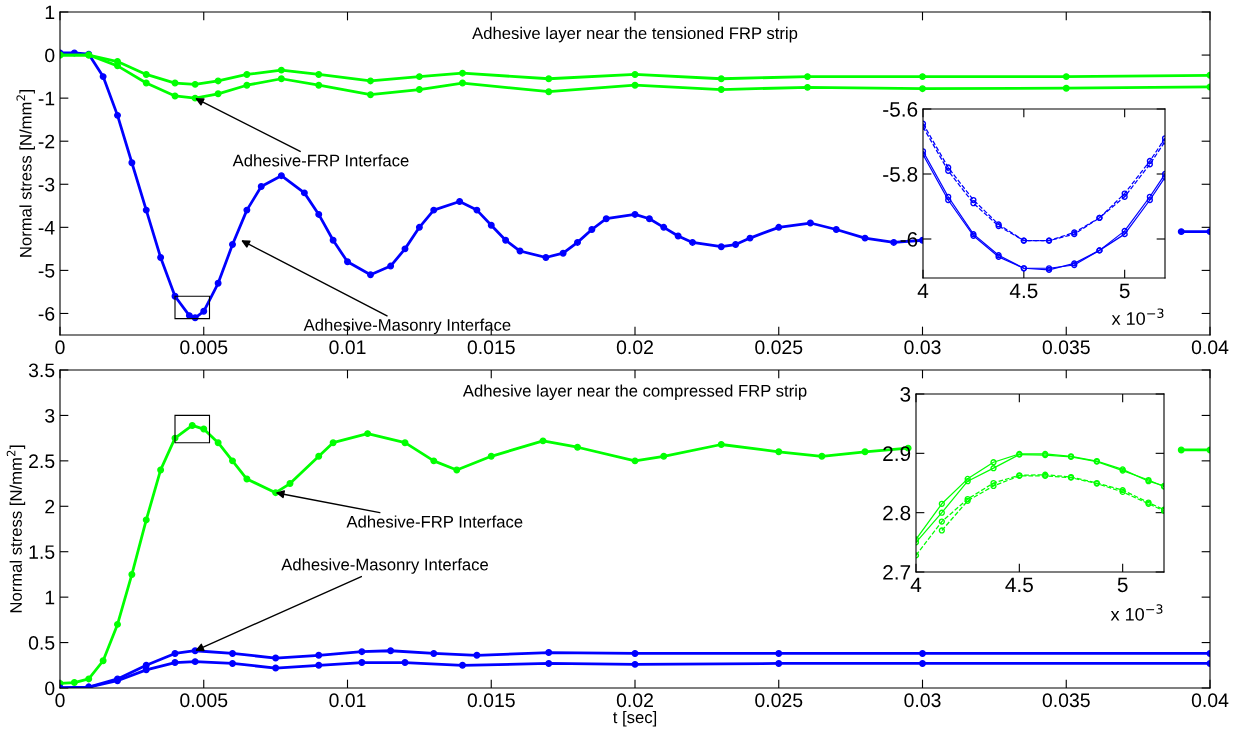  What do you see at coordinates (50, 506) in the screenshot?
I see `y-tick-label: 2` at bounding box center [50, 506].